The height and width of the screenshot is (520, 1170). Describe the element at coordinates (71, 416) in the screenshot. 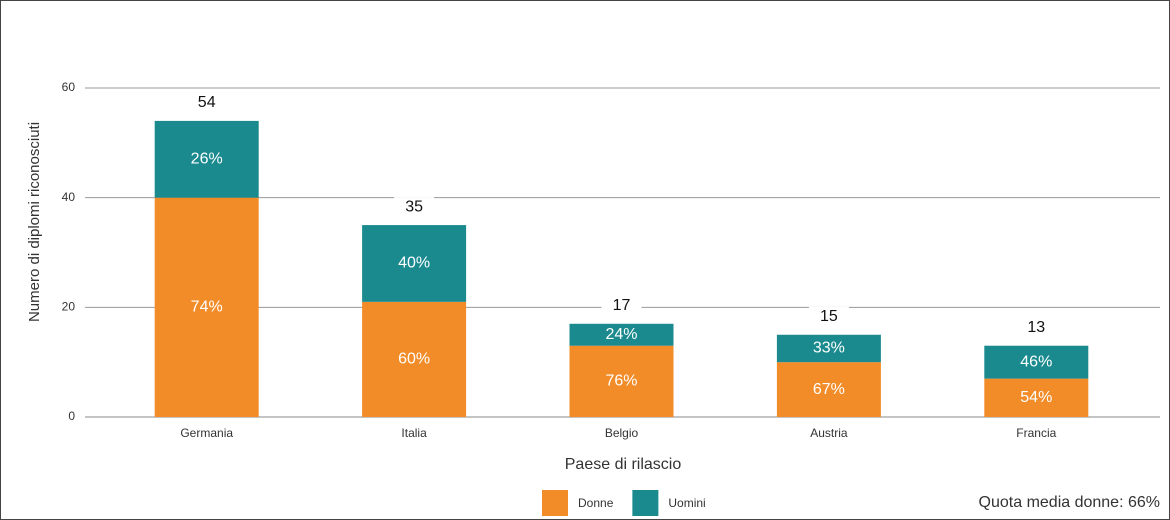

I see `y-tick-label: 0` at that location.